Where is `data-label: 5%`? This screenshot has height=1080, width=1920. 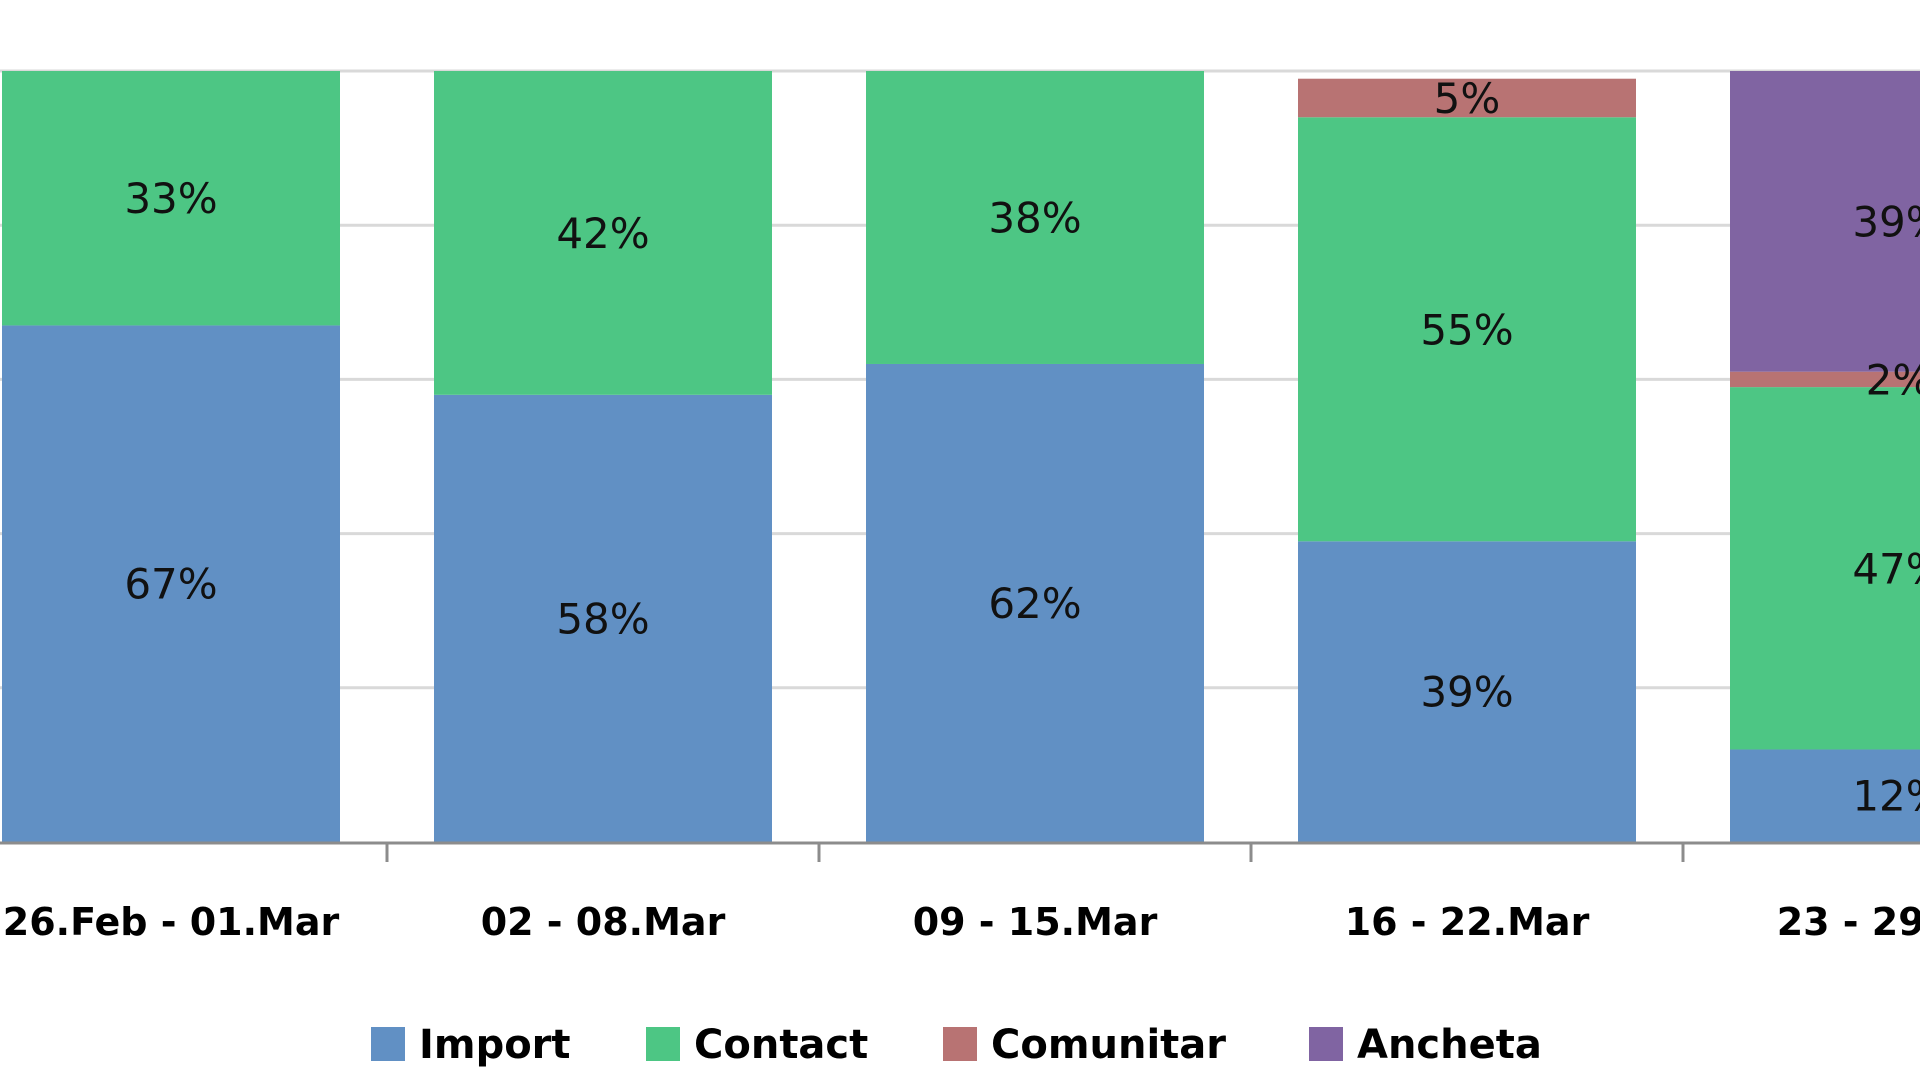
data-label: 5% is located at coordinates (1467, 98).